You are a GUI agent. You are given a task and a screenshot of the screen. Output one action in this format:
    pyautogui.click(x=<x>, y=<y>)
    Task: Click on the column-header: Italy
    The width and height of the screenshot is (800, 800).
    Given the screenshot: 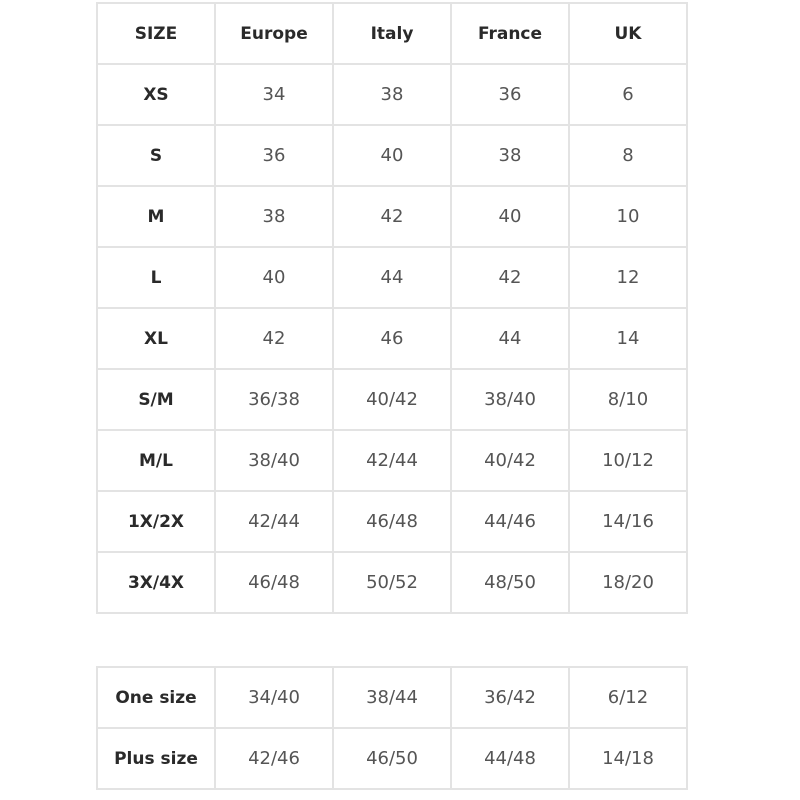 What is the action you would take?
    pyautogui.click(x=392, y=33)
    